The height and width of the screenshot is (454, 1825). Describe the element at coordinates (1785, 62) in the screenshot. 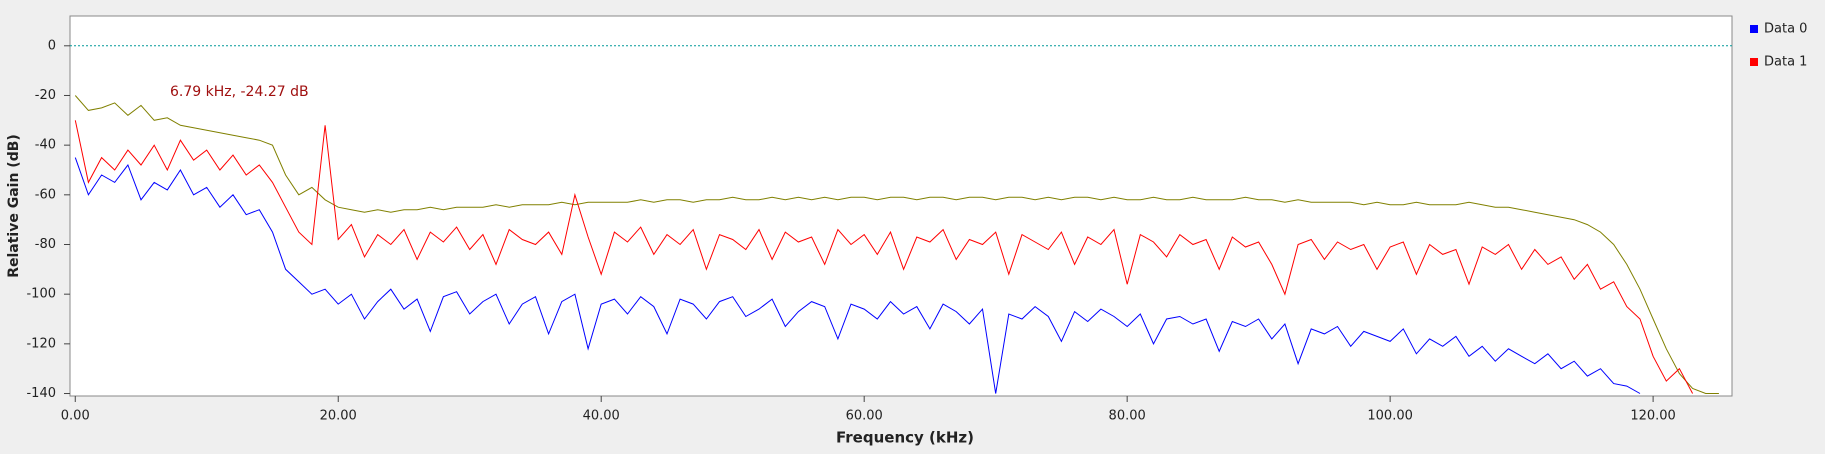

I see `legend-label: Data 1` at that location.